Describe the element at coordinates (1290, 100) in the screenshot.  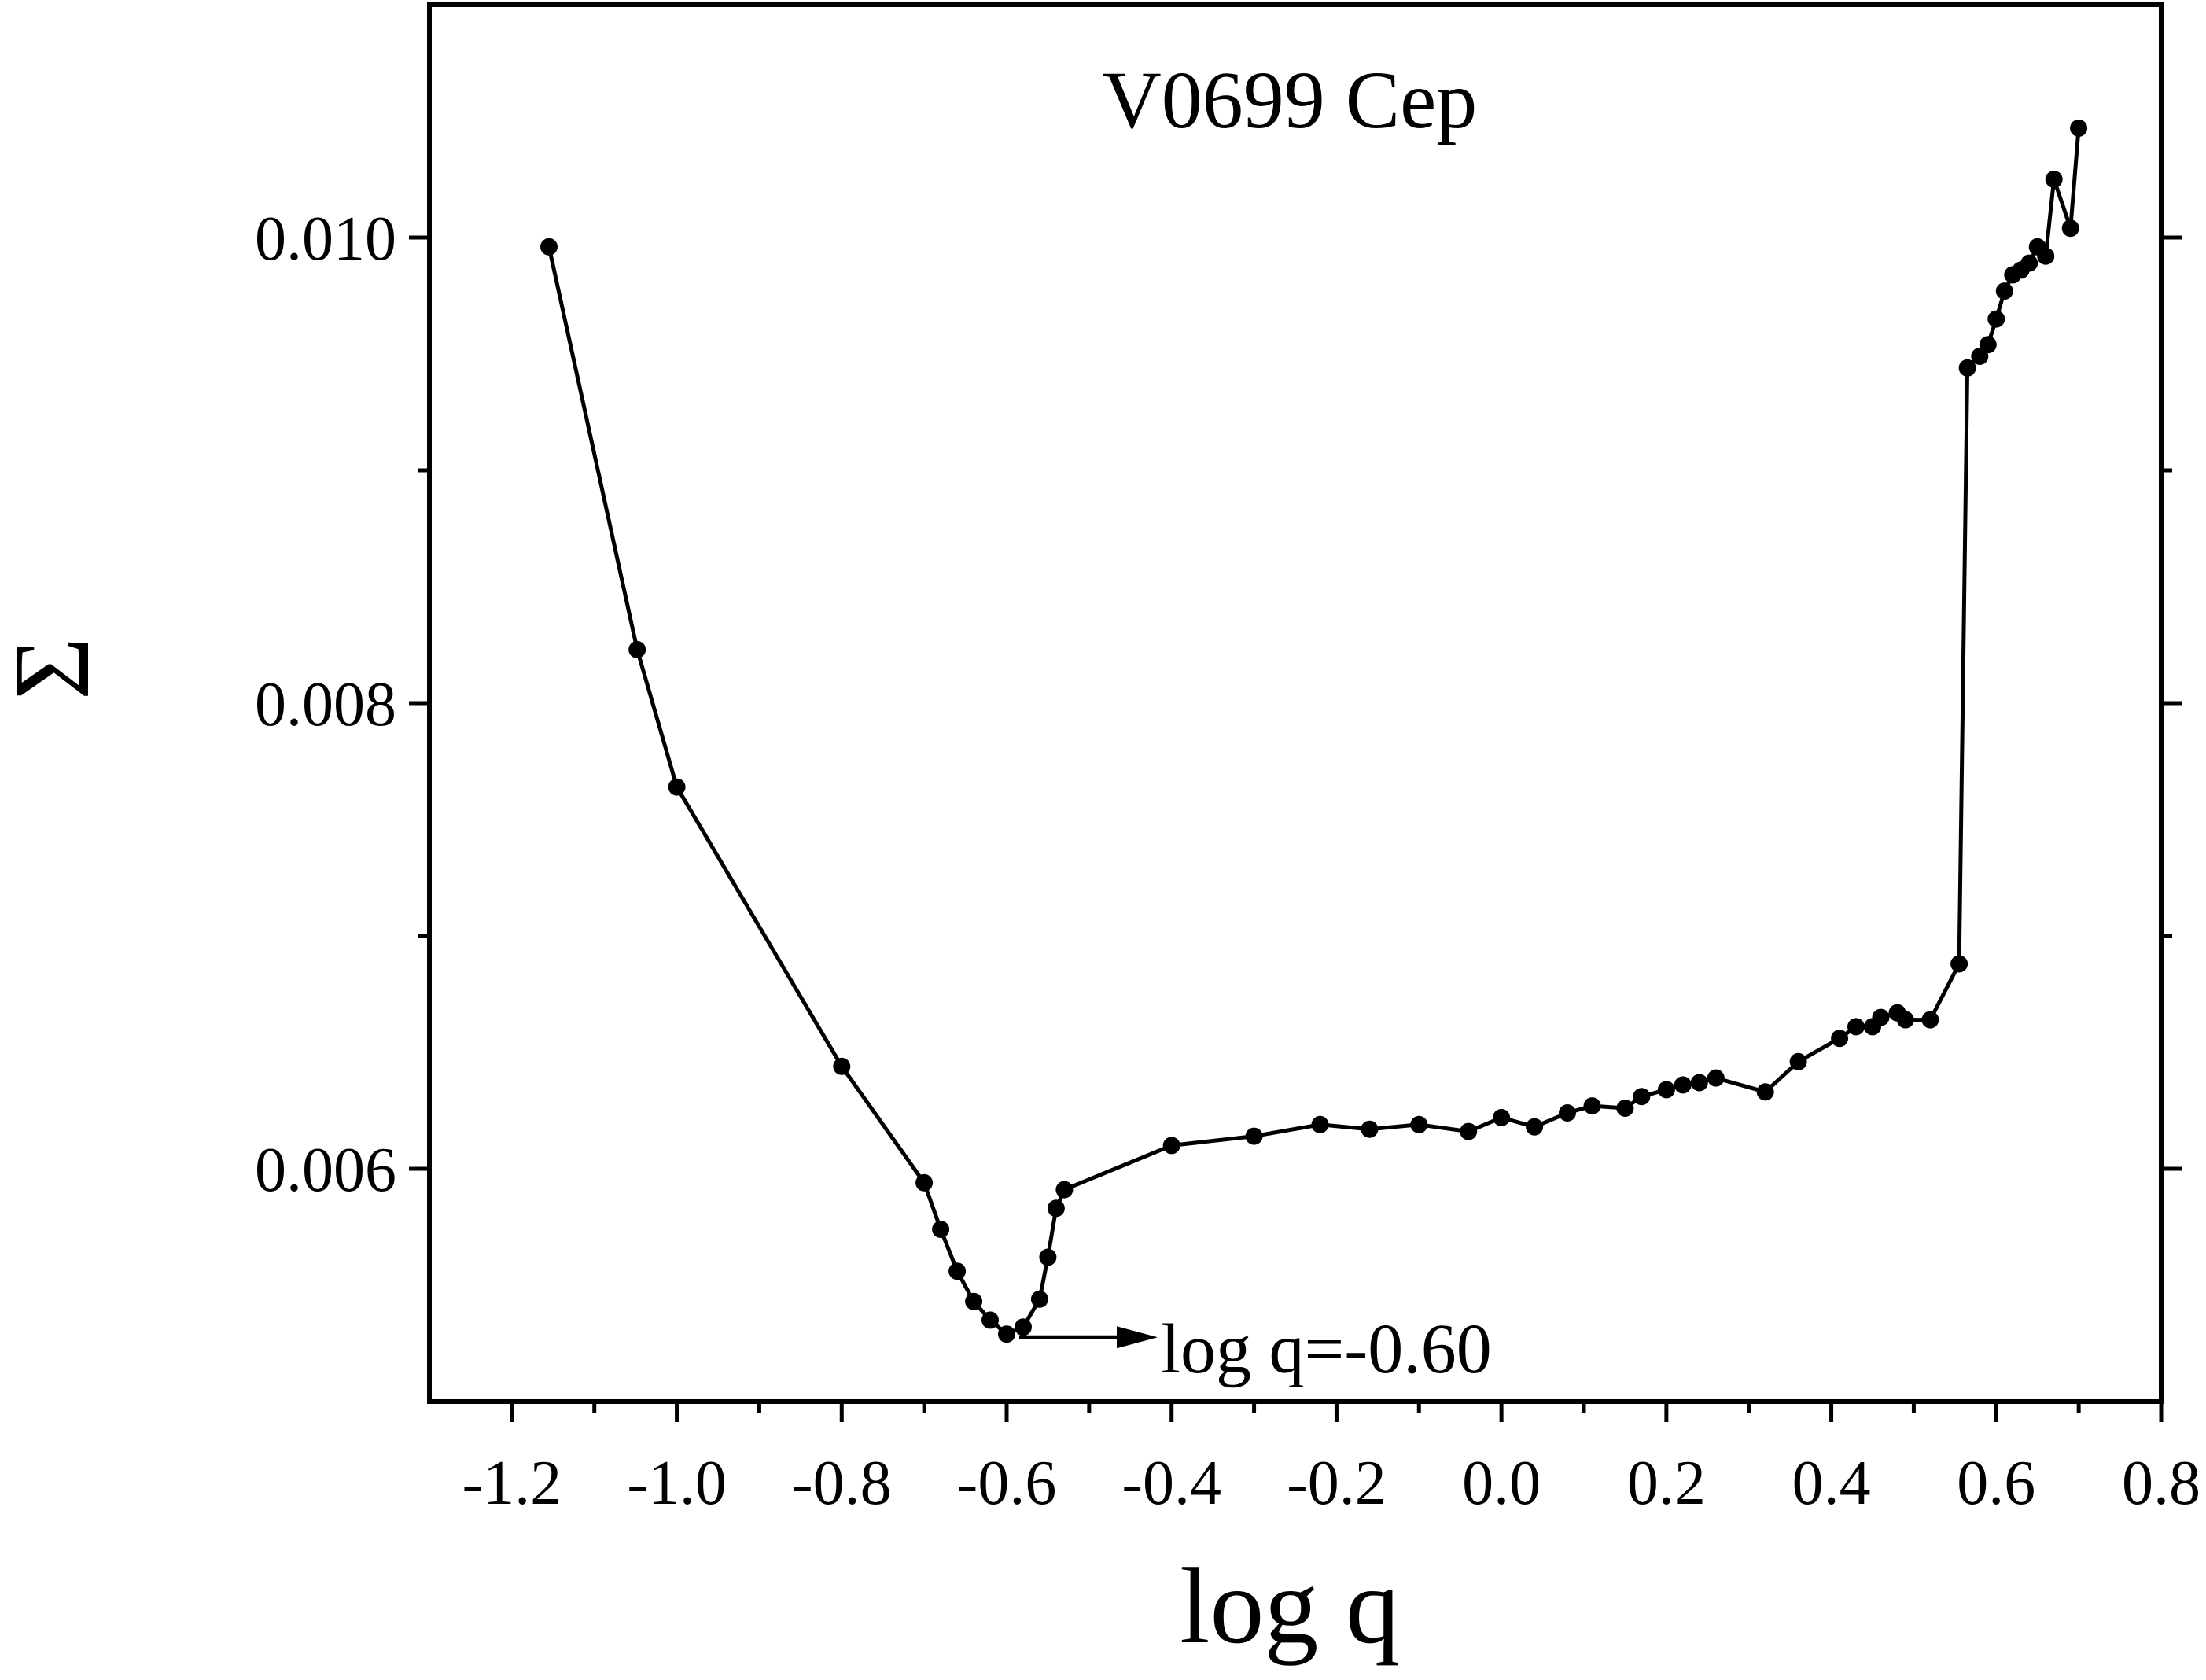
I see `chart-title: V0699 Cep` at that location.